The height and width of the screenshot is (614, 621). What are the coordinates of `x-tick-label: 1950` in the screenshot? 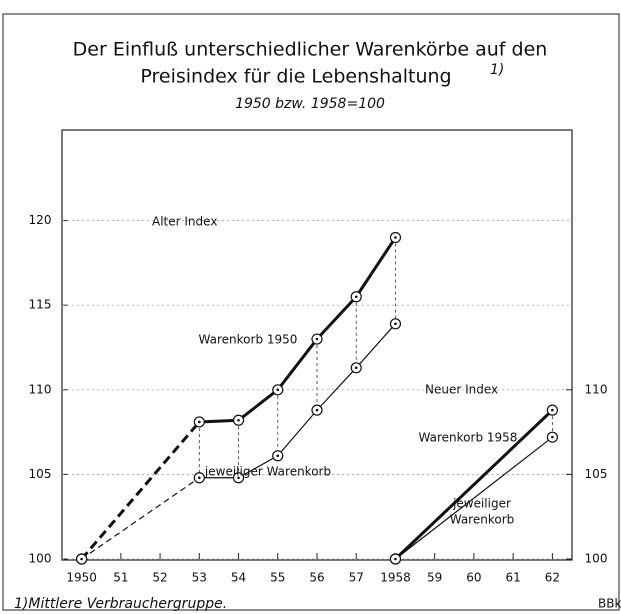 It's located at (81, 578).